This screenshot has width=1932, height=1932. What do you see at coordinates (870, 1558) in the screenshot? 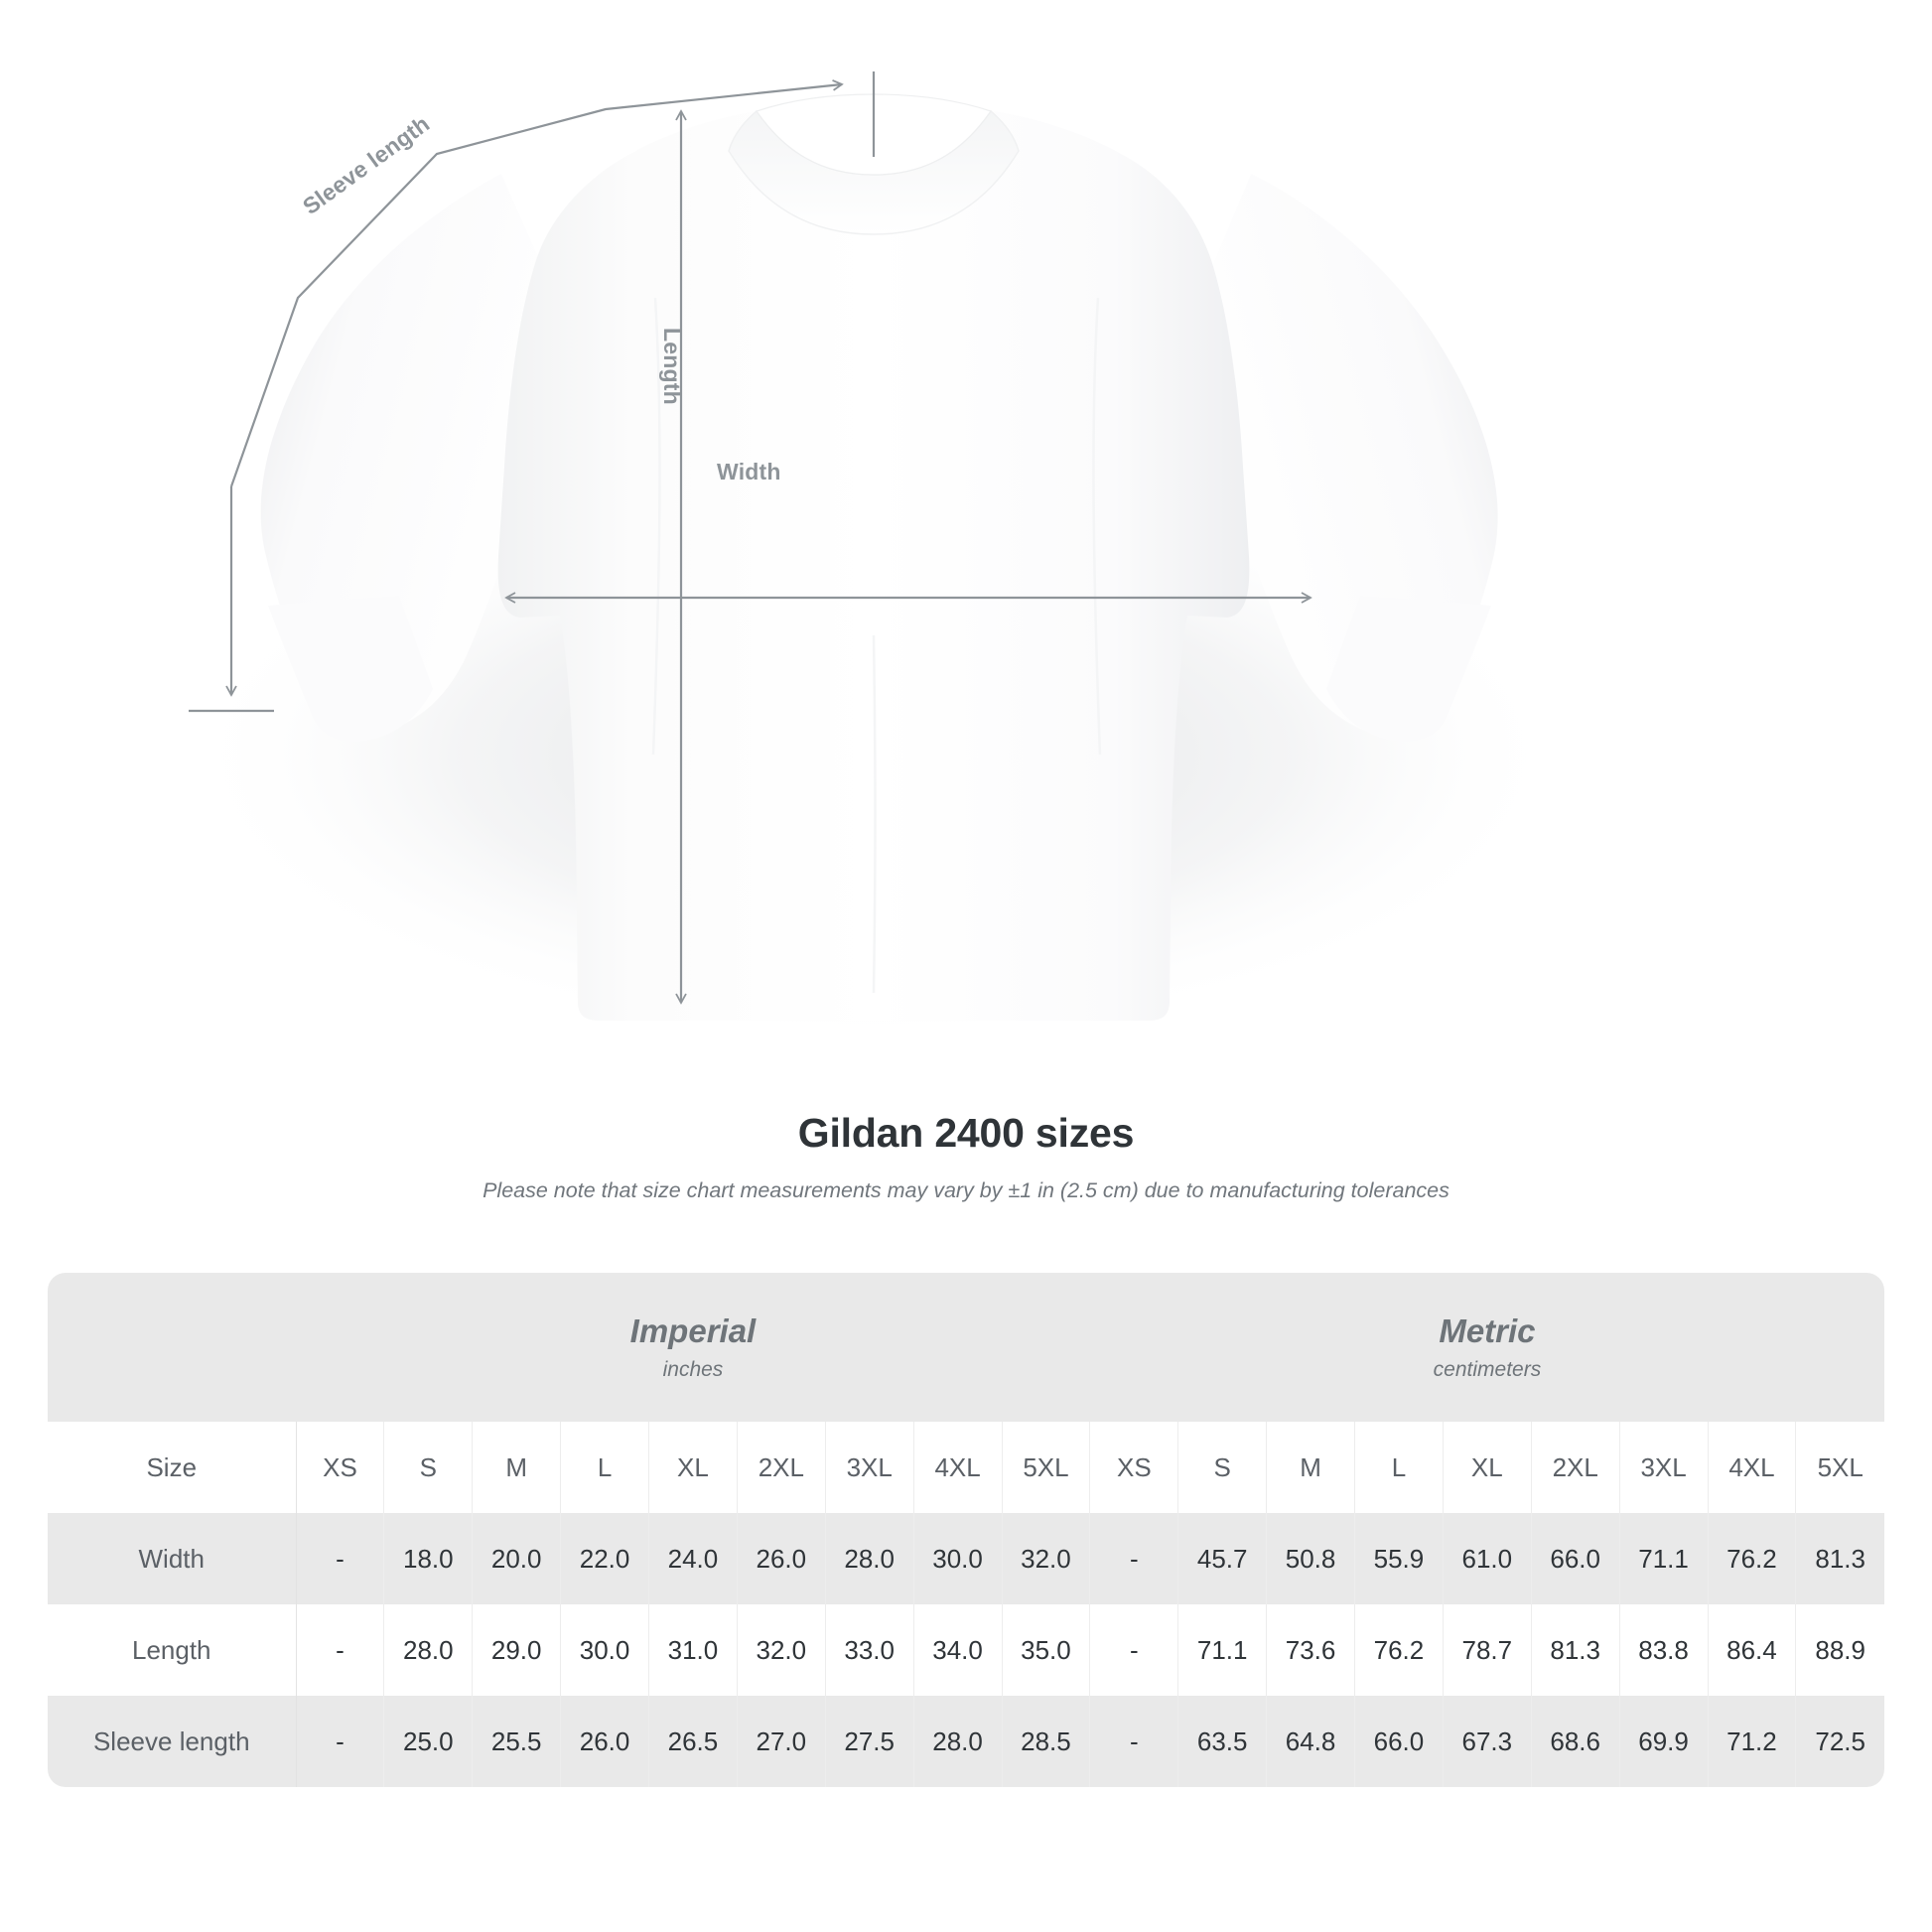
I see `cell-width-imperial-3xl: 28.0` at bounding box center [870, 1558].